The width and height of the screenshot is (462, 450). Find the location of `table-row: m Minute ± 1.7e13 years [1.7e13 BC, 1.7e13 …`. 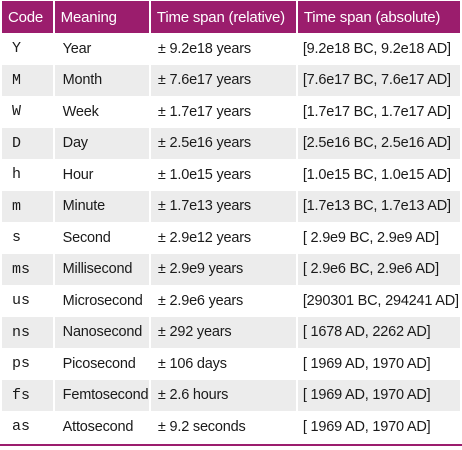

table-row: m Minute ± 1.7e13 years [1.7e13 BC, 1.7e13 … is located at coordinates (231, 206).